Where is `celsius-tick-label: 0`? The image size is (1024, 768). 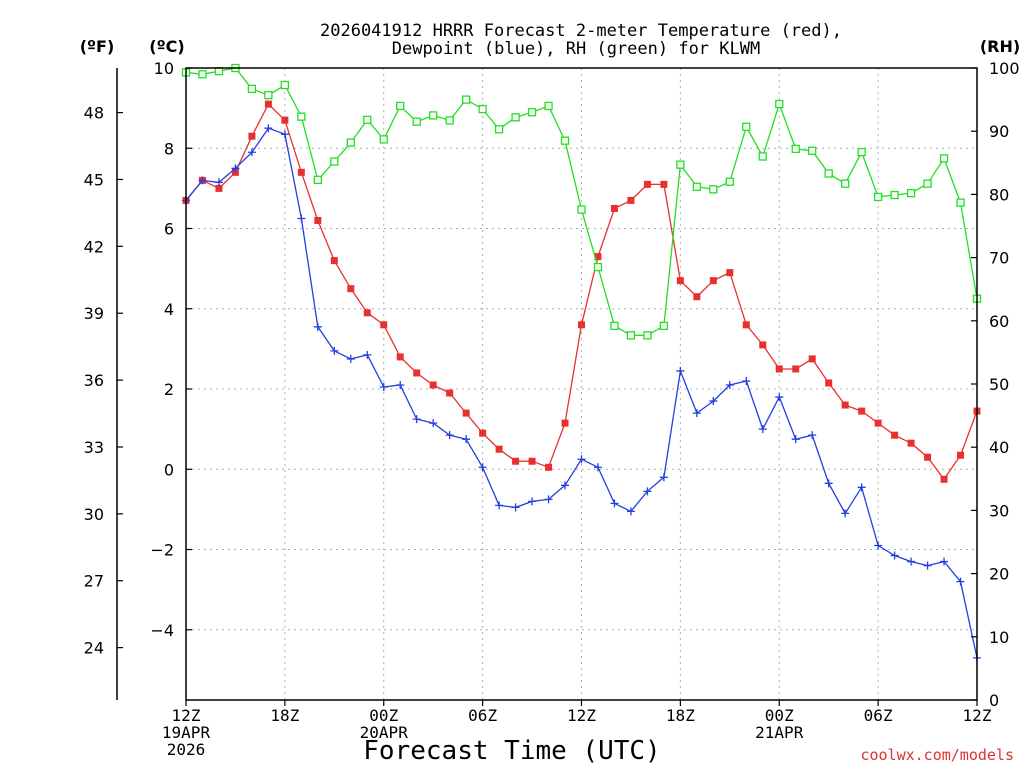 celsius-tick-label: 0 is located at coordinates (169, 469).